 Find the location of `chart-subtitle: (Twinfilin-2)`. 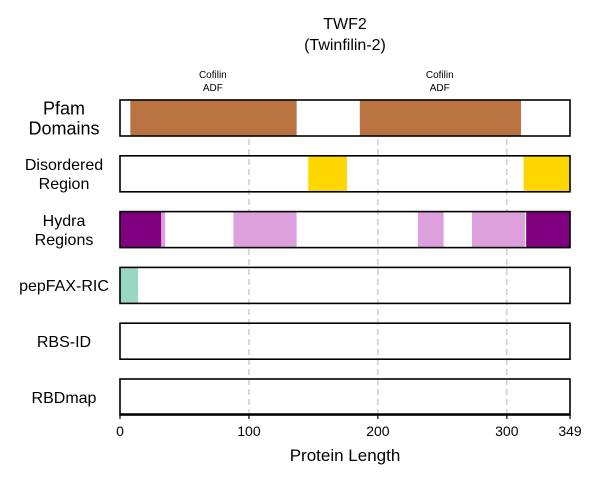

chart-subtitle: (Twinfilin-2) is located at coordinates (345, 45).